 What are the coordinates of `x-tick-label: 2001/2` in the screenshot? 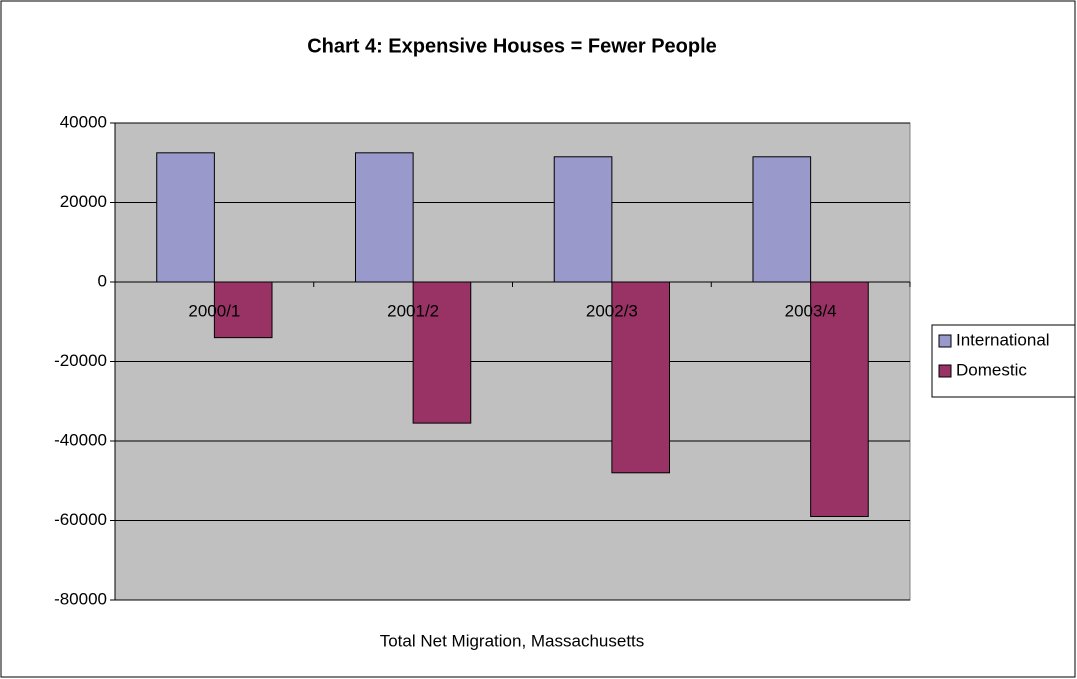 It's located at (413, 310).